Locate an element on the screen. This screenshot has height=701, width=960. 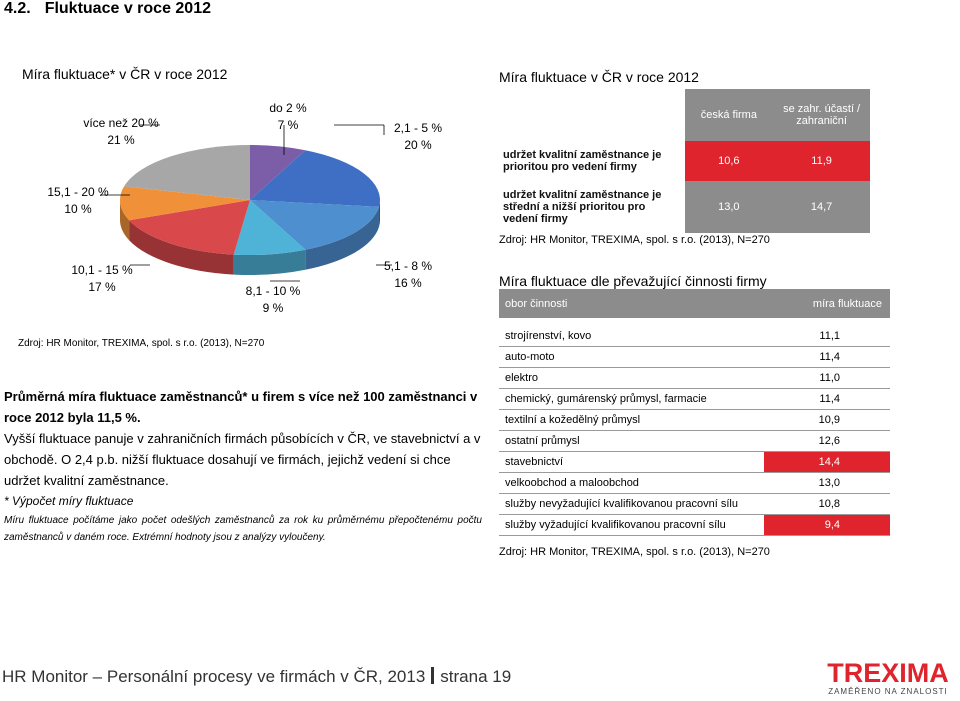
table-row: ostatní průmysl 12,6 is located at coordinates (694, 441).